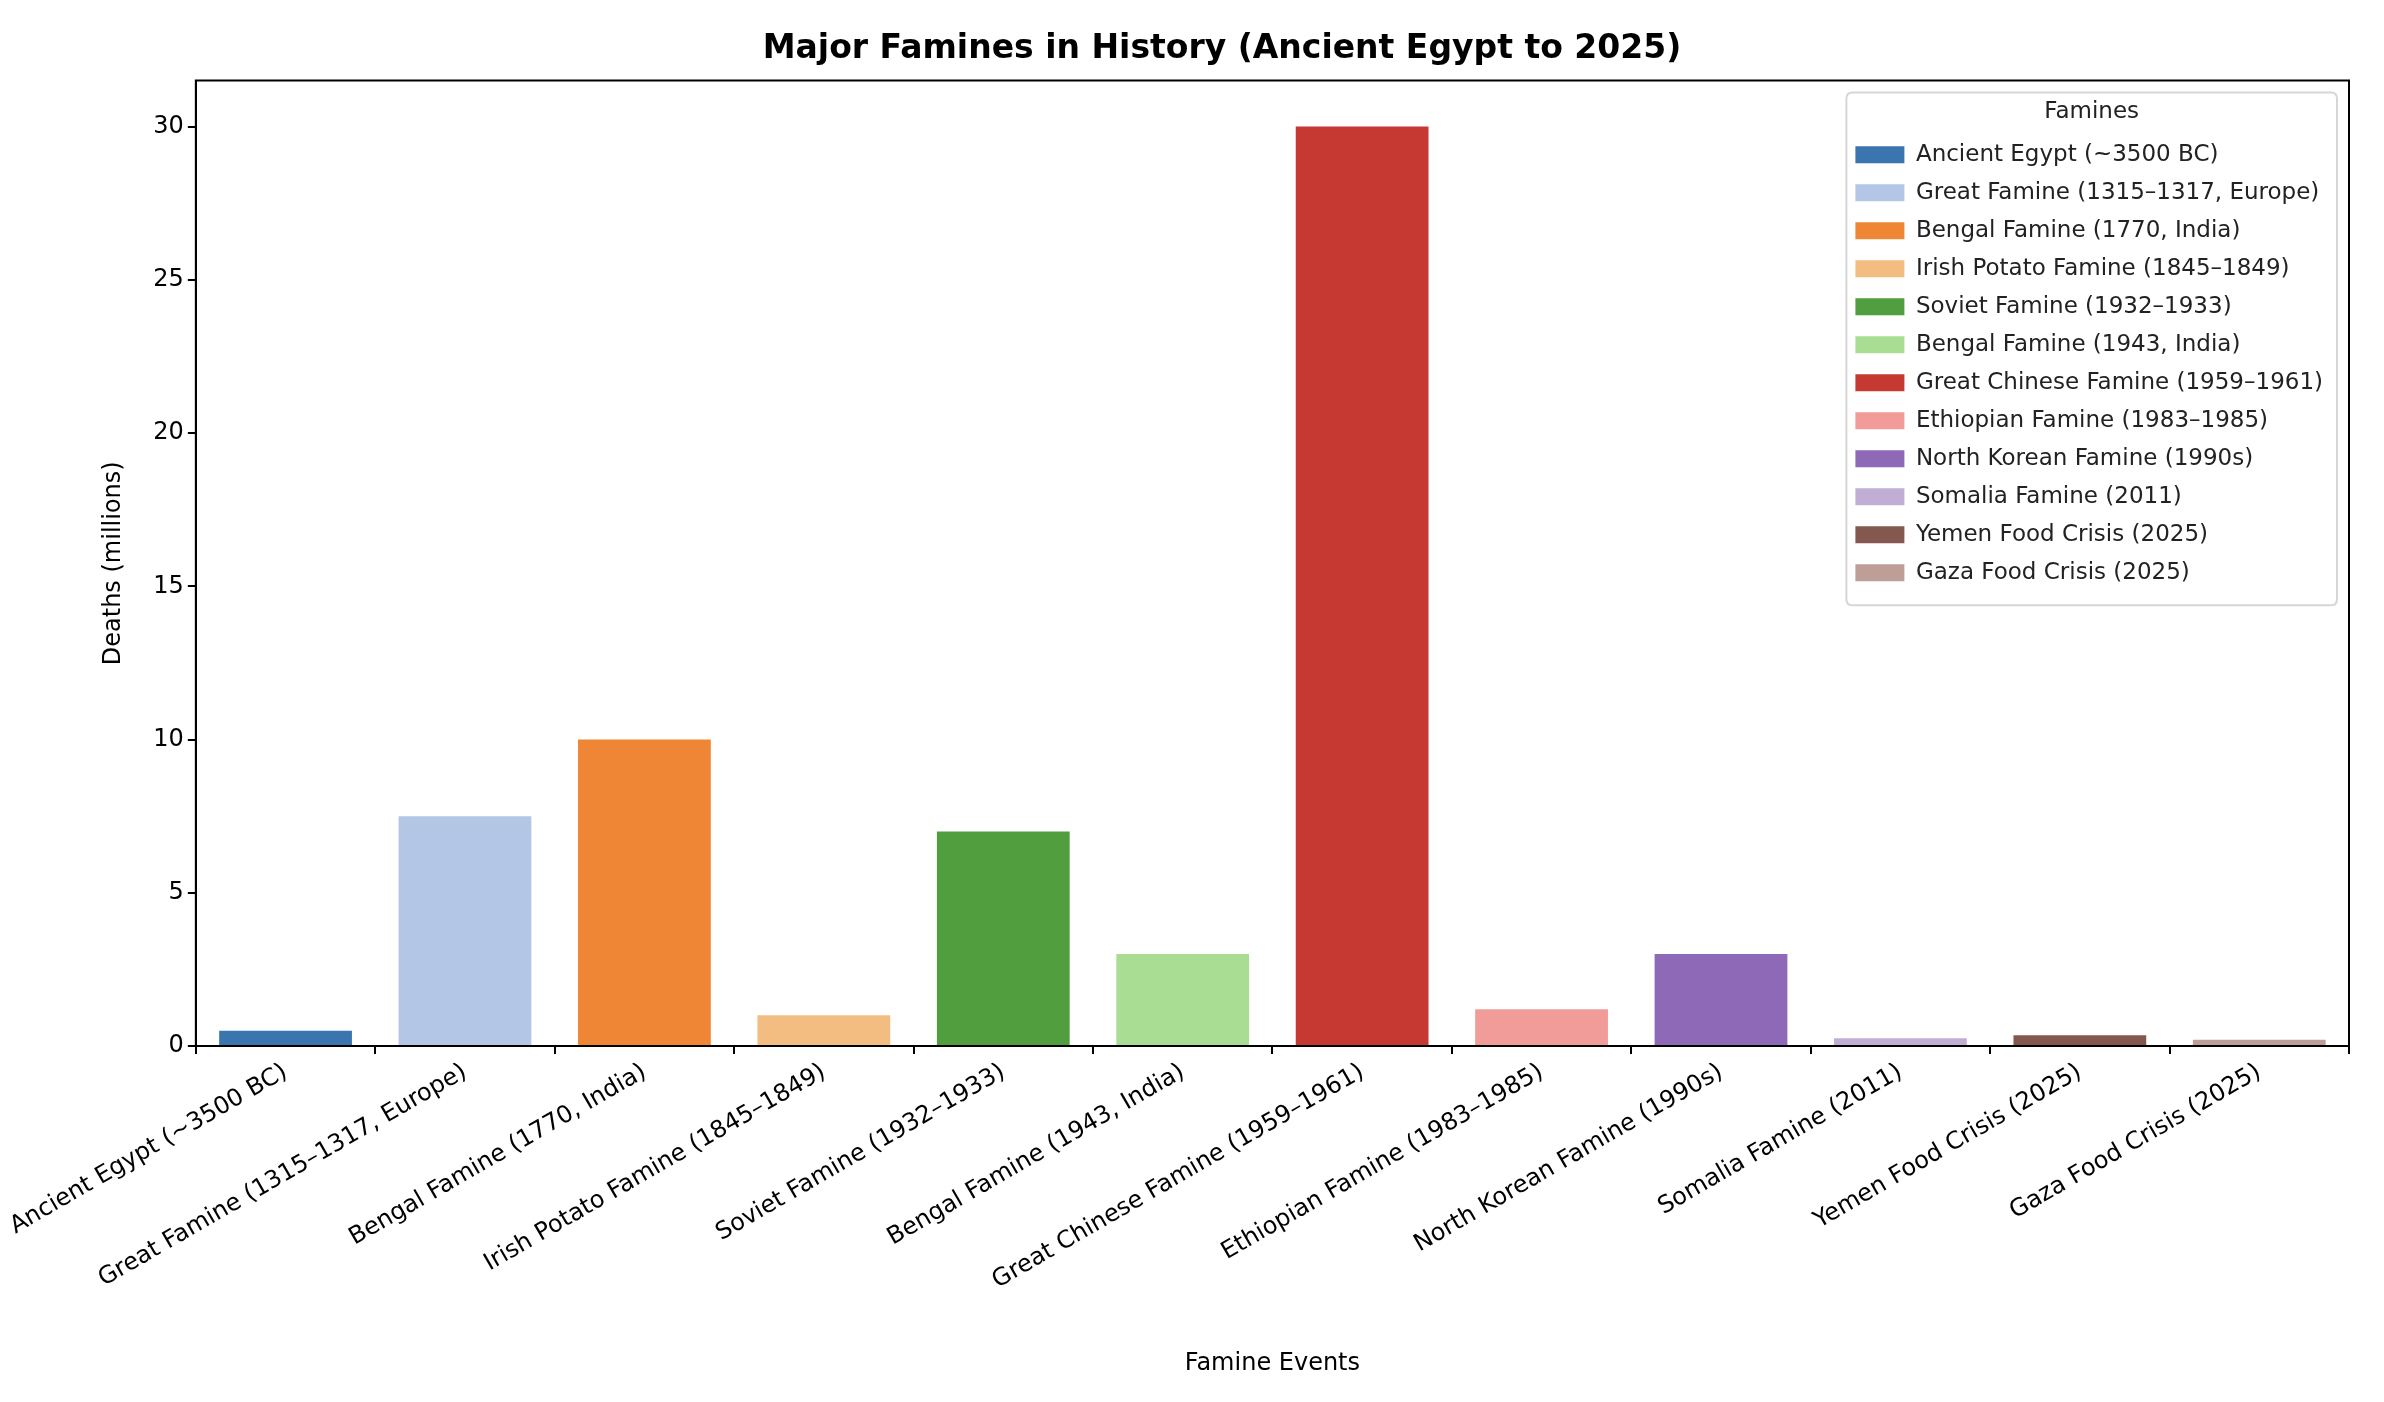 Image resolution: width=2384 pixels, height=1402 pixels. What do you see at coordinates (2092, 418) in the screenshot?
I see `legend-label: Ethiopian Famine (1983–1985)` at bounding box center [2092, 418].